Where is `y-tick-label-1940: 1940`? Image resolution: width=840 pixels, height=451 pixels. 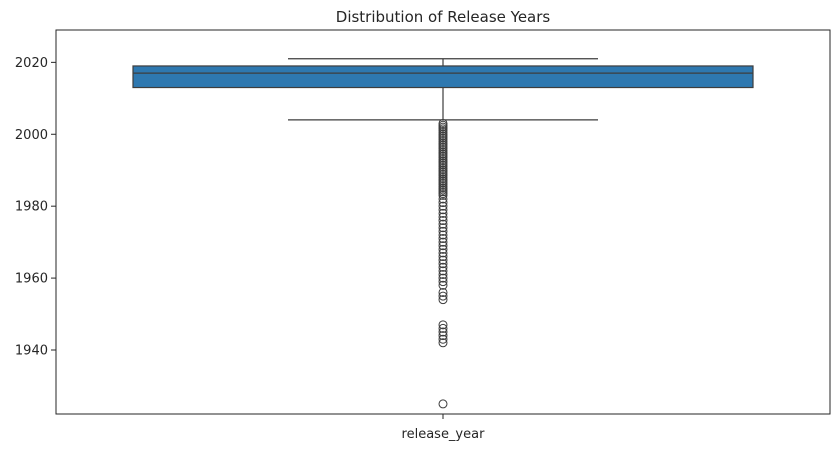
y-tick-label-1940: 1940 is located at coordinates (31, 351).